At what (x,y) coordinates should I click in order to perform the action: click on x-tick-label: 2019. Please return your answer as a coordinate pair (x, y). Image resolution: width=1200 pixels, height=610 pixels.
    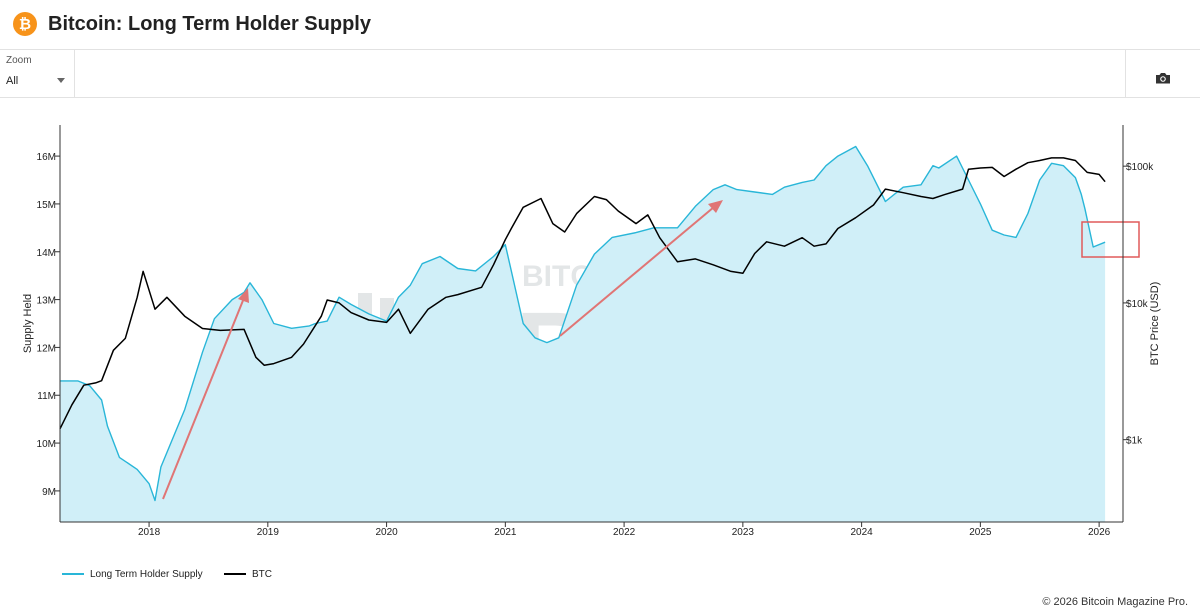
    Looking at the image, I should click on (268, 532).